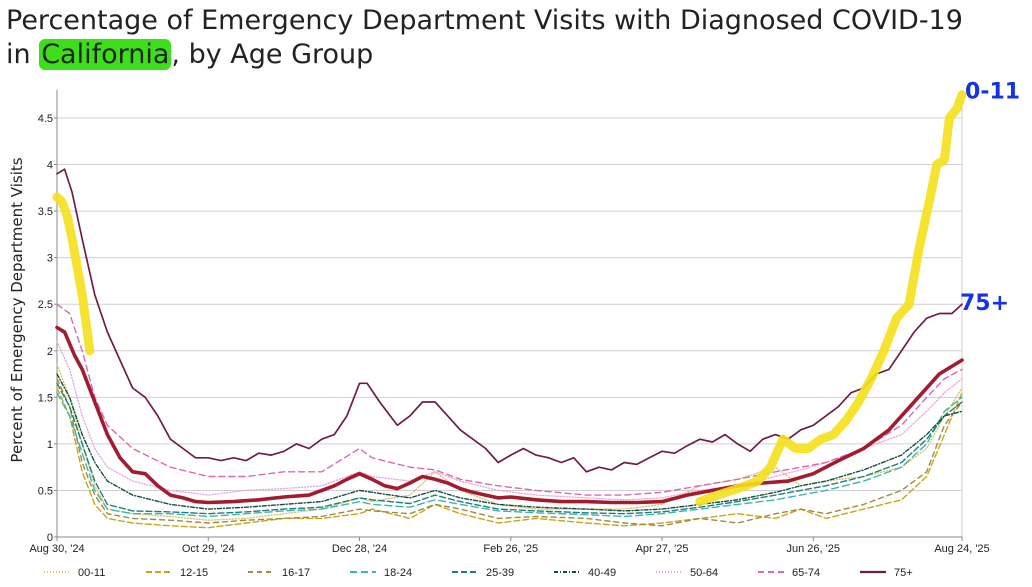 This screenshot has height=587, width=1032. Describe the element at coordinates (56, 549) in the screenshot. I see `x-tick-label: Aug 30, '24` at that location.